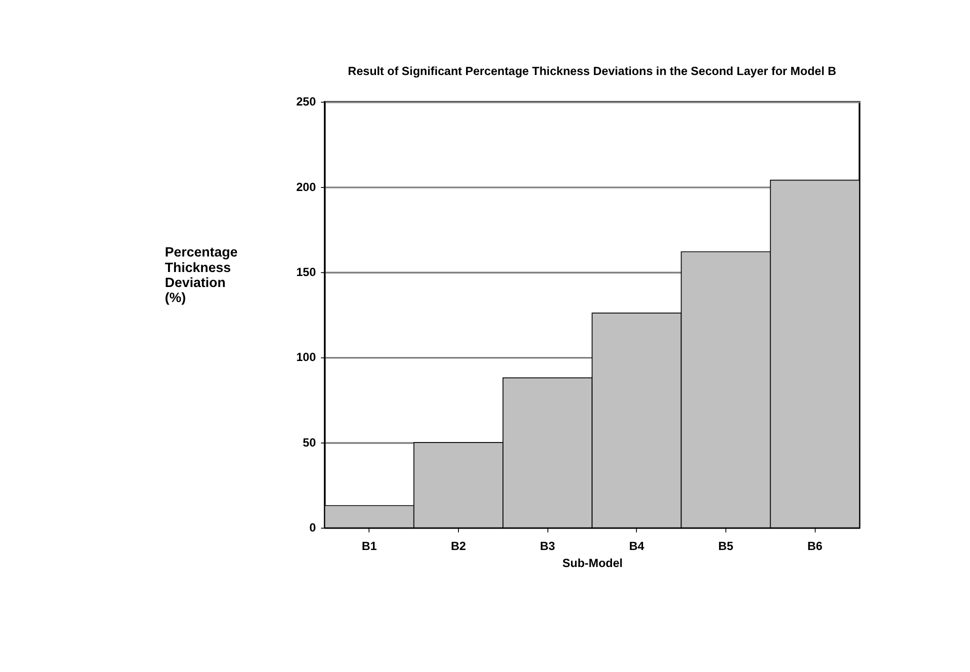  I want to click on x-tick-label: B4, so click(637, 546).